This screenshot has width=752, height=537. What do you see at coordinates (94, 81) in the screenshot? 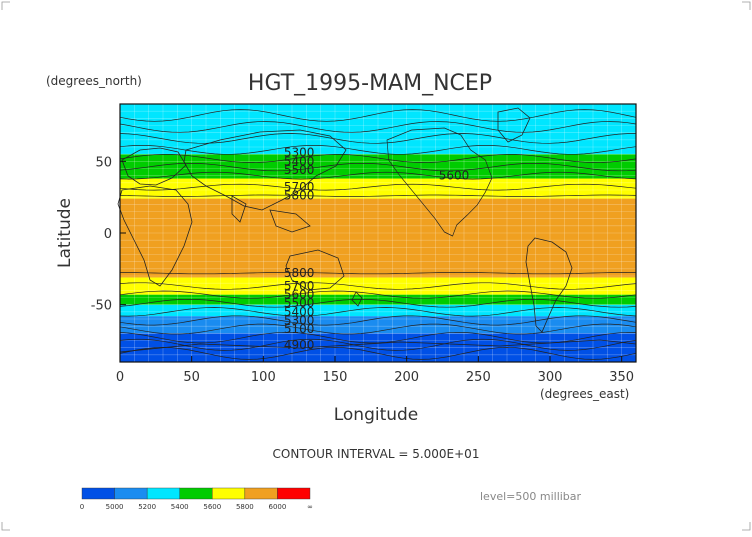
I see `y-axis-units: (degrees_north)` at bounding box center [94, 81].